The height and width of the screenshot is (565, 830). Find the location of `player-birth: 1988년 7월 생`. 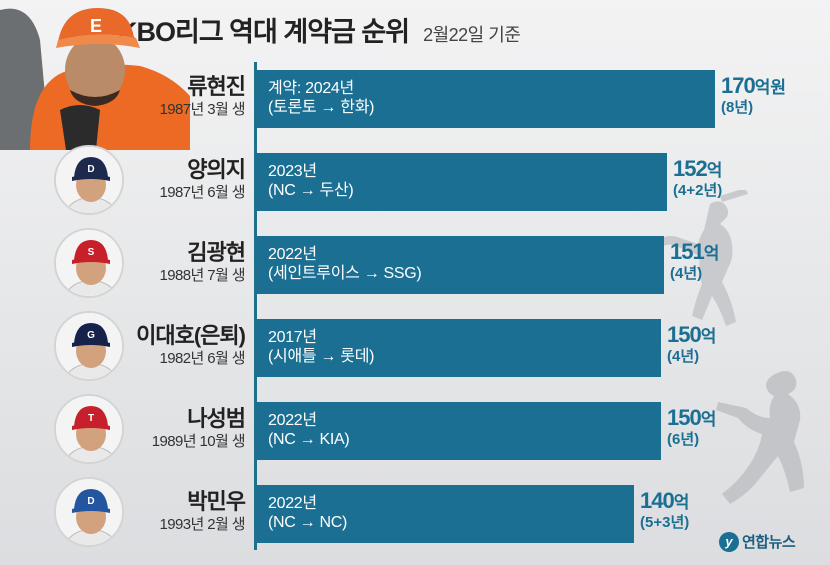

player-birth: 1988년 7월 생 is located at coordinates (202, 275).